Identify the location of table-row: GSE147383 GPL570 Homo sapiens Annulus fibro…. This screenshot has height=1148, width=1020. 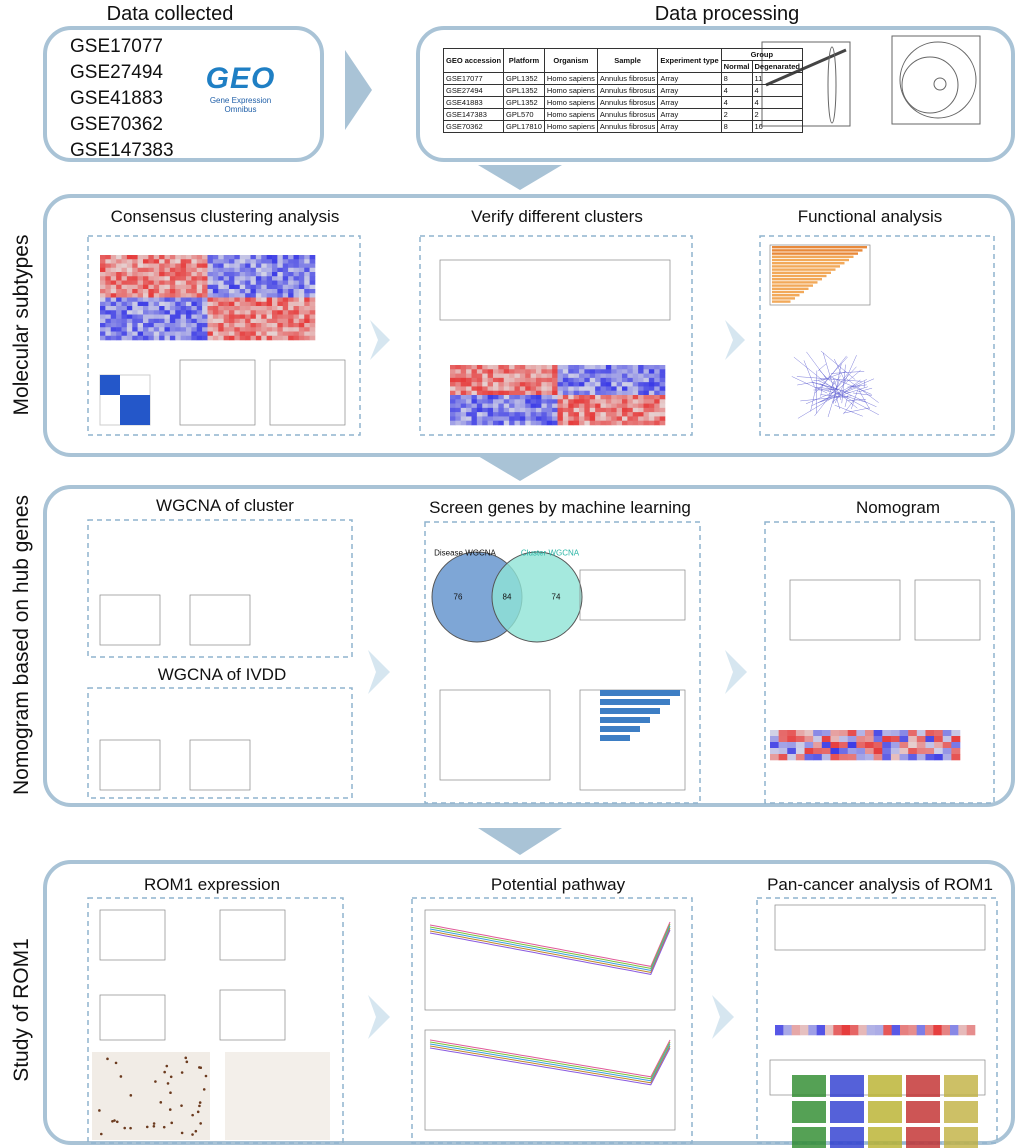
(622, 114).